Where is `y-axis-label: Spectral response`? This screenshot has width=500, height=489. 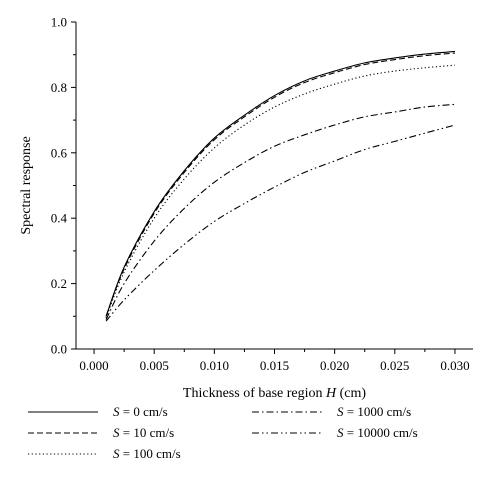 y-axis-label: Spectral response is located at coordinates (26, 185).